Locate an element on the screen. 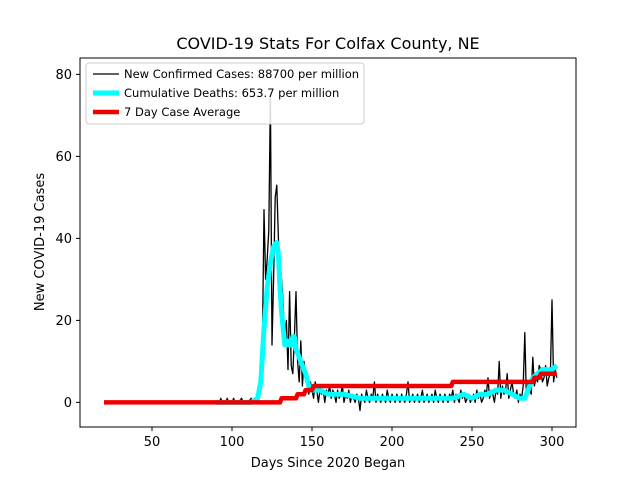 Image resolution: width=640 pixels, height=480 pixels. y-tick-label: 0 is located at coordinates (68, 403).